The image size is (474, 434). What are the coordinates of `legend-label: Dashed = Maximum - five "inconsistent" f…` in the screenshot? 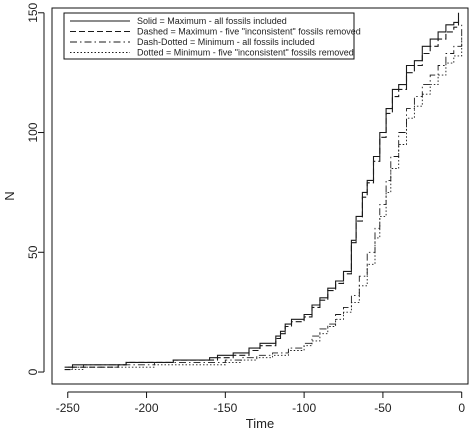 It's located at (249, 32).